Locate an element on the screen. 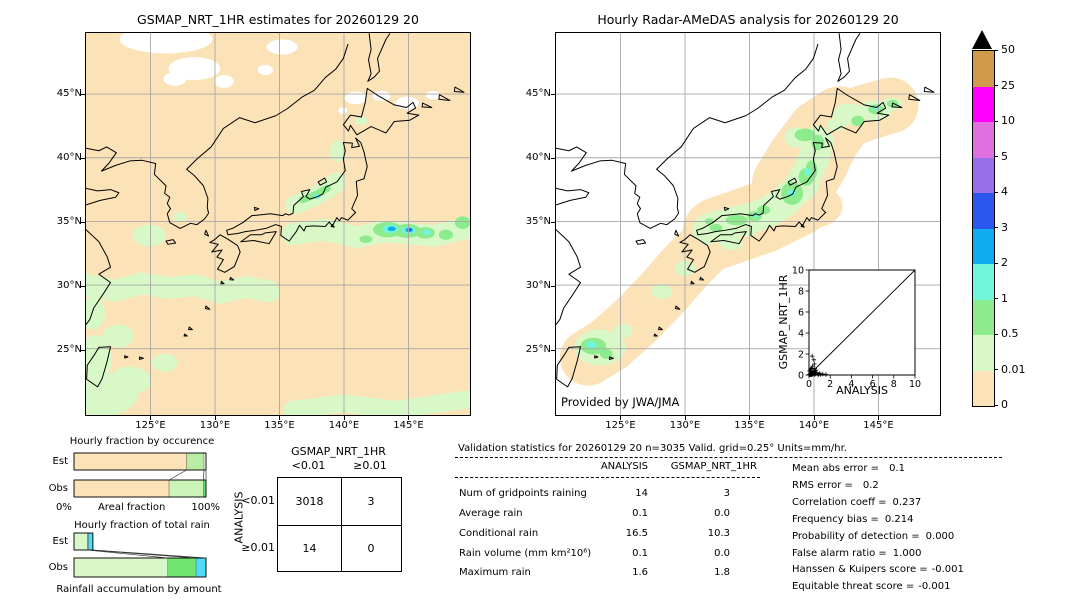 This screenshot has width=1080, height=612. axis-label: Areal fraction is located at coordinates (131, 507).